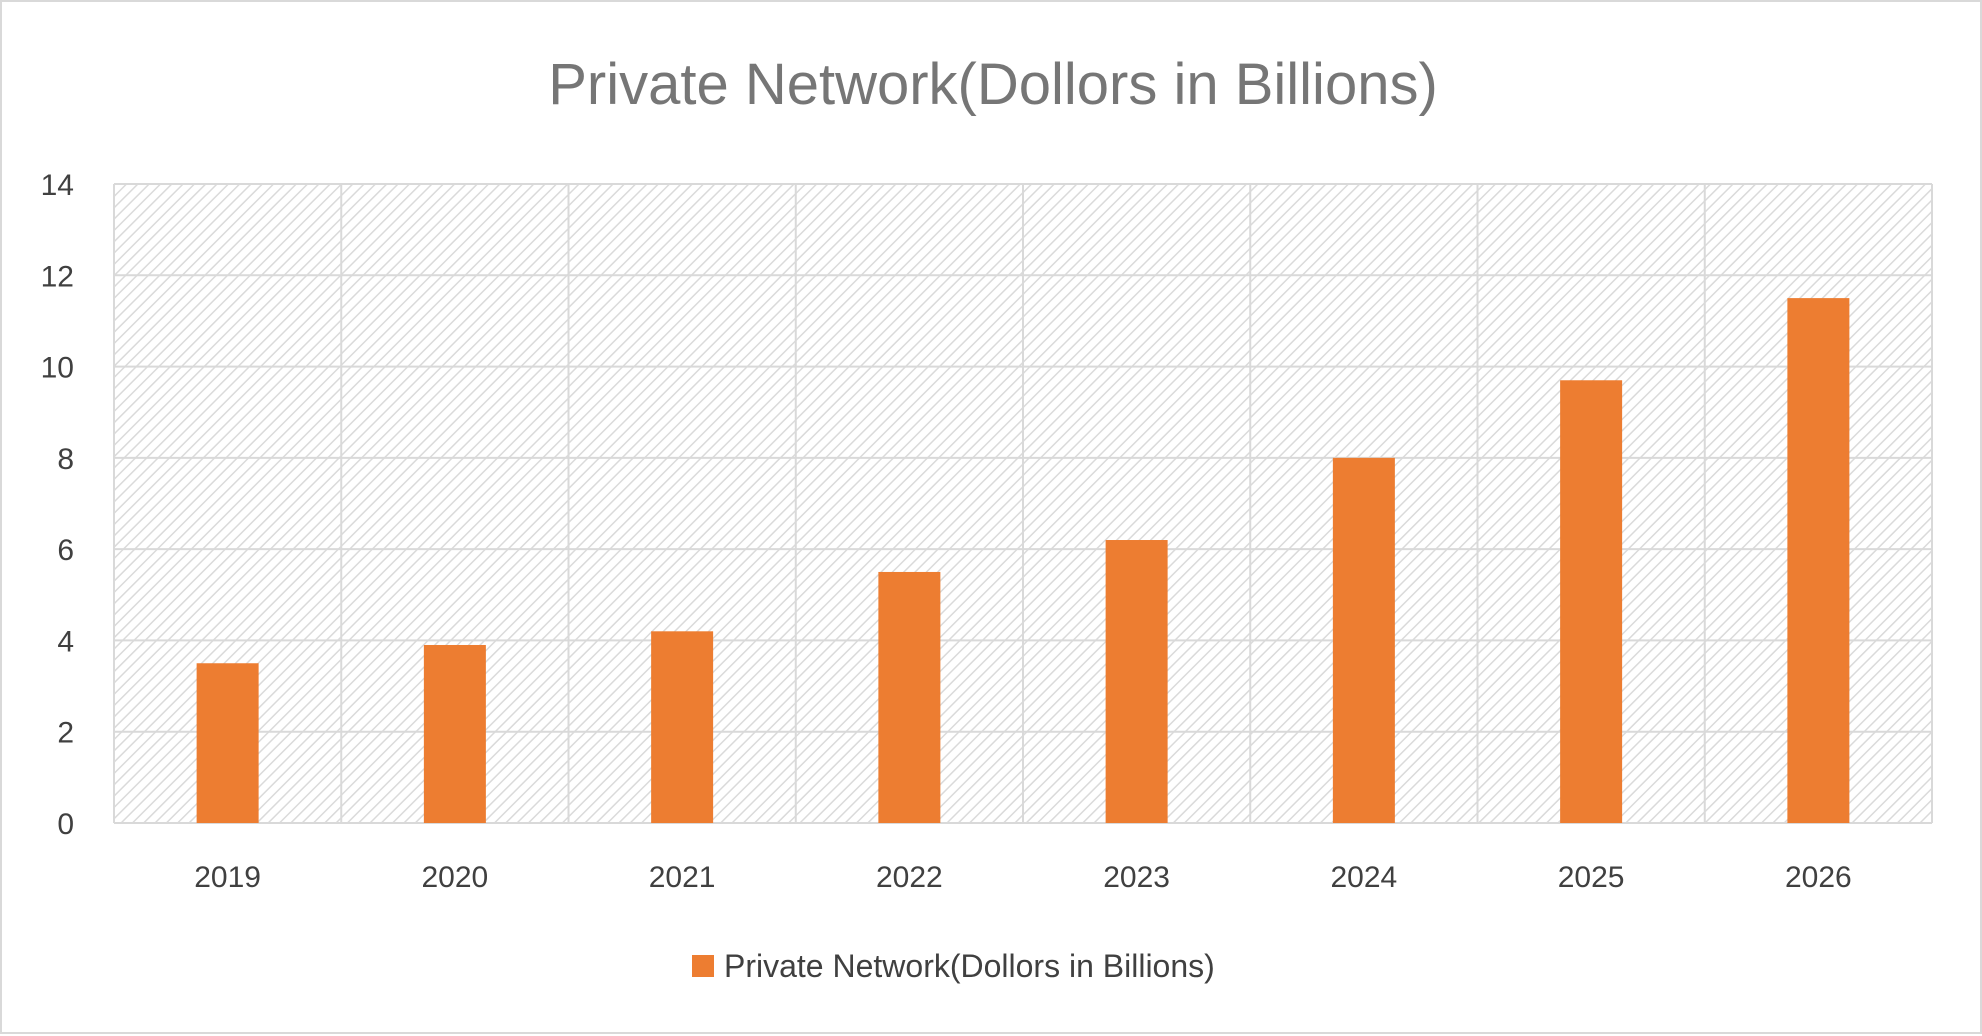 This screenshot has height=1036, width=1982. What do you see at coordinates (455, 877) in the screenshot?
I see `x-tick-label: 2020` at bounding box center [455, 877].